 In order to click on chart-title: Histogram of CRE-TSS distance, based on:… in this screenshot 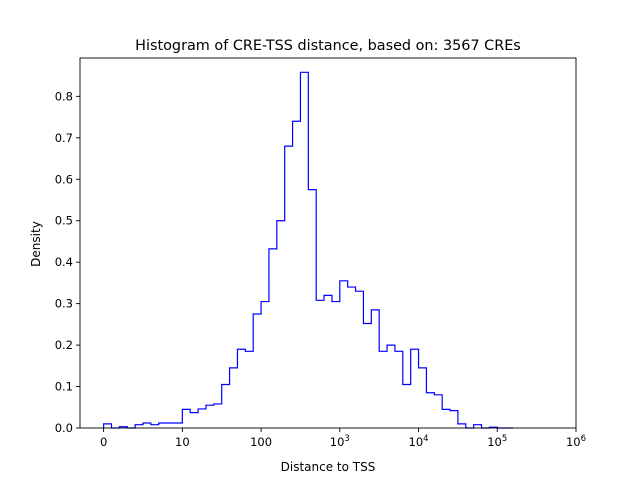, I will do `click(328, 46)`.